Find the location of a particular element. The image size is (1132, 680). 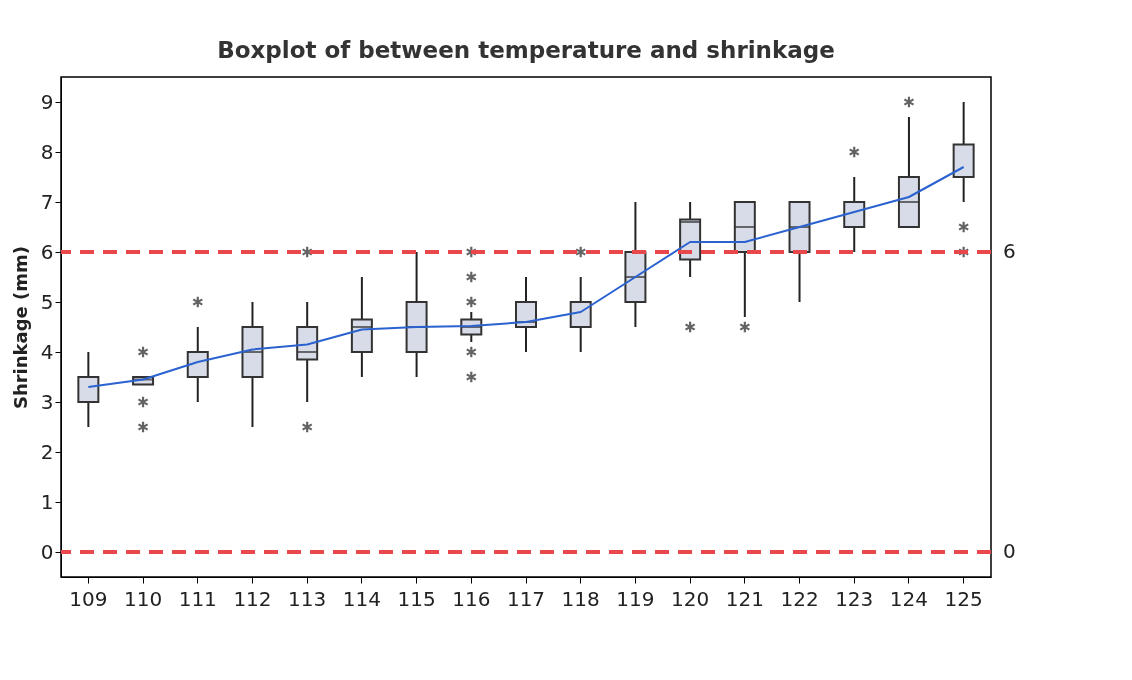

y-tick-label: 2 is located at coordinates (47, 451).